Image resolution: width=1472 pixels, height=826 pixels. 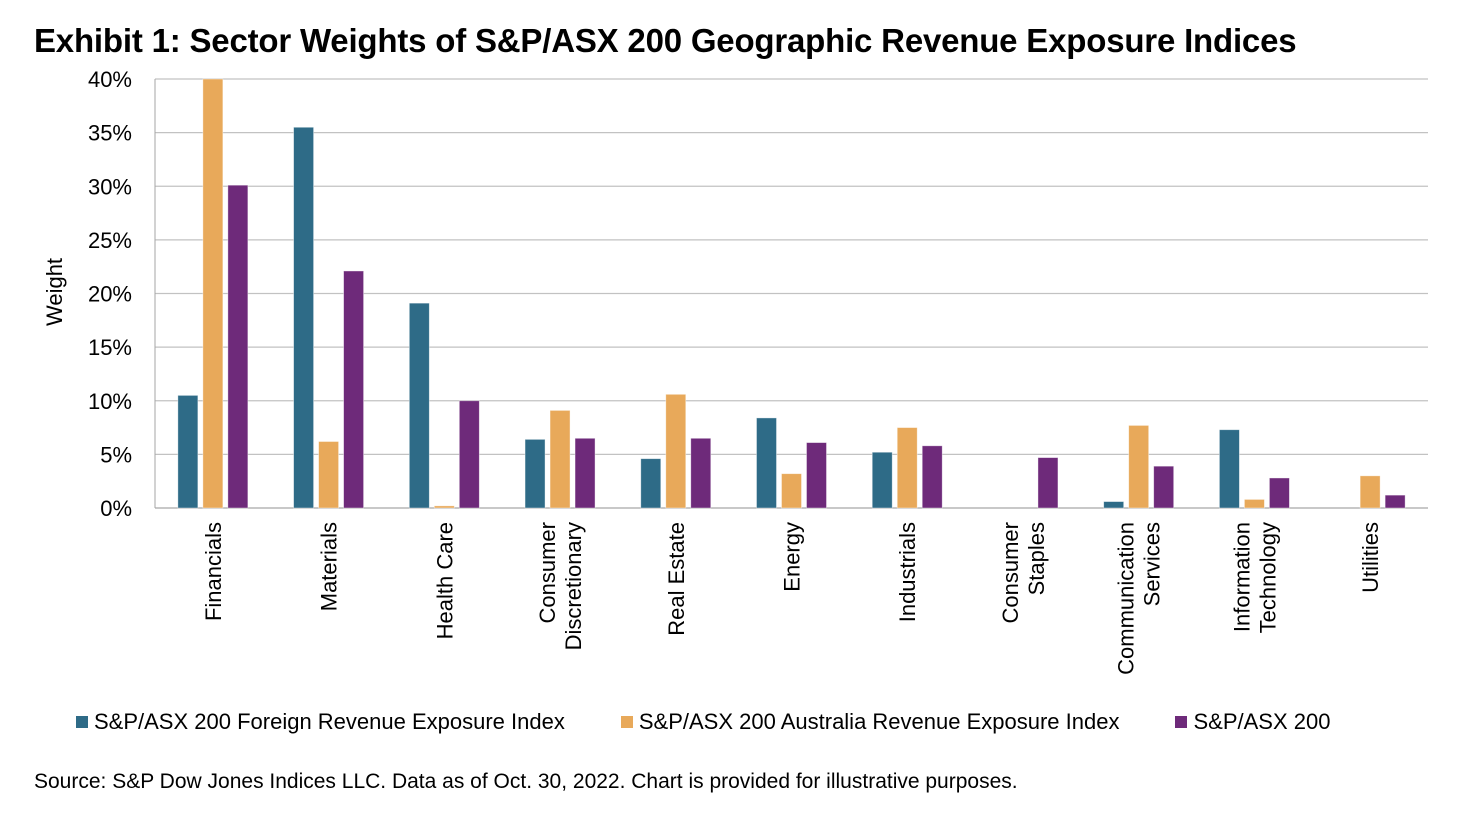 I want to click on x-tick-label: Consumer Staples, so click(x=1023, y=572).